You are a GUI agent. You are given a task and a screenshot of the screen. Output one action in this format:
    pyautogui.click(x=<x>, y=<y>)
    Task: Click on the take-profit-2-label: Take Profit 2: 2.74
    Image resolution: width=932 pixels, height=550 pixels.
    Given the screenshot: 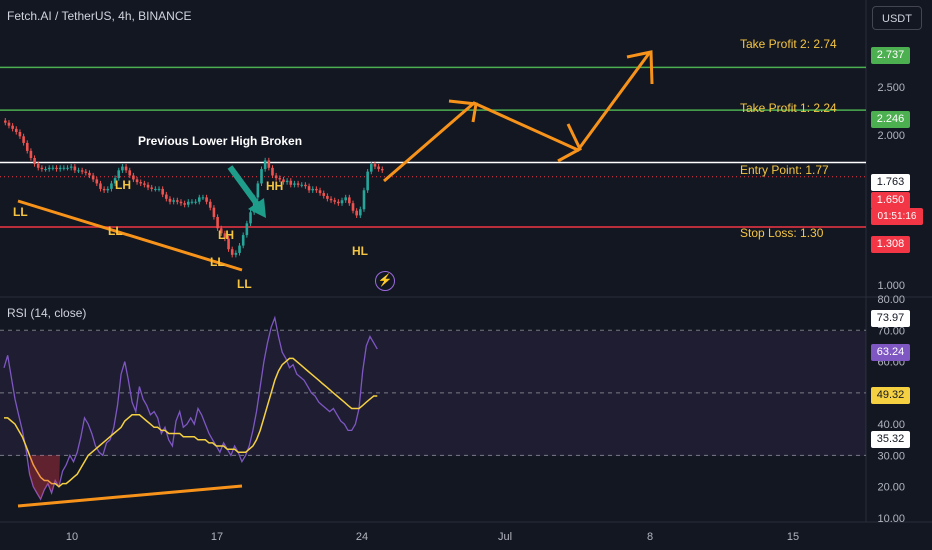 What is the action you would take?
    pyautogui.click(x=788, y=44)
    